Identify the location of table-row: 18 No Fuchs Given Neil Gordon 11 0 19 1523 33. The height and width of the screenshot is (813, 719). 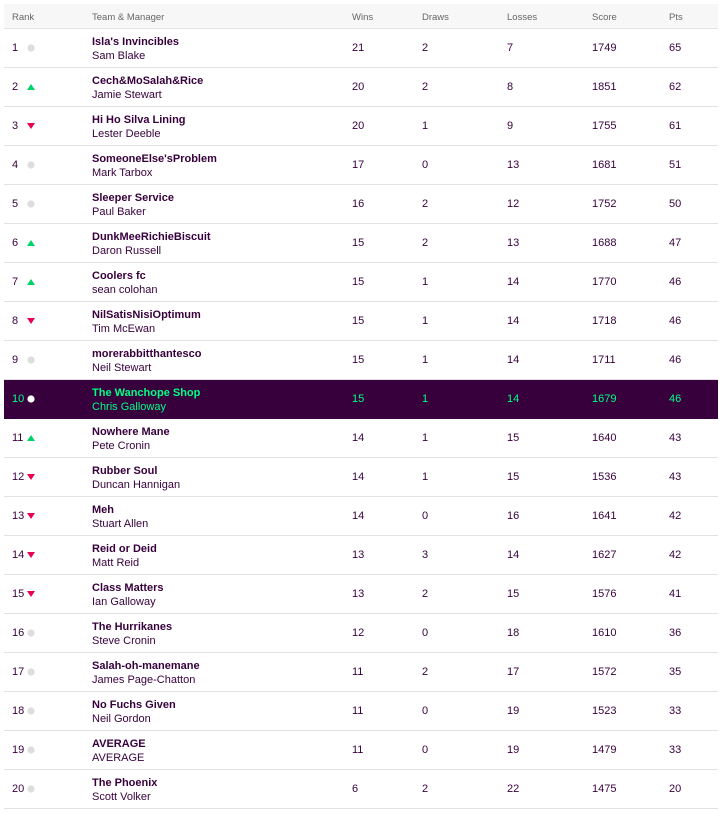
(361, 711).